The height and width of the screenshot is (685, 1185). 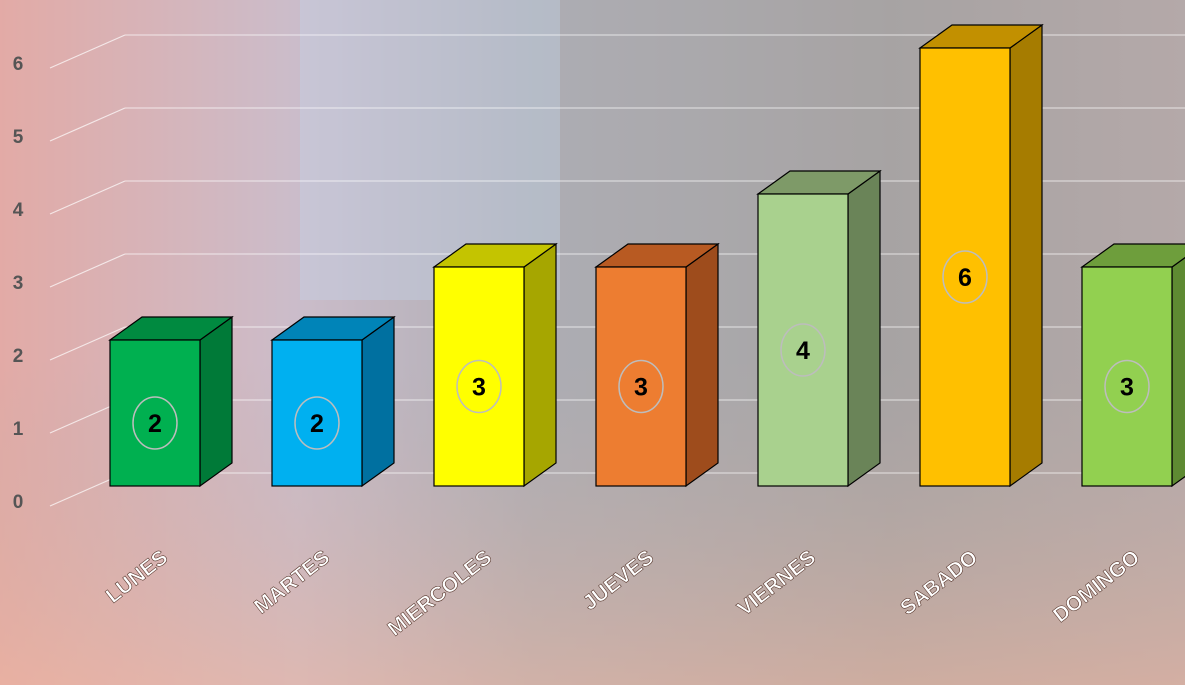 I want to click on y-axis: 0 1 2 3 4 5 6, so click(x=18, y=283).